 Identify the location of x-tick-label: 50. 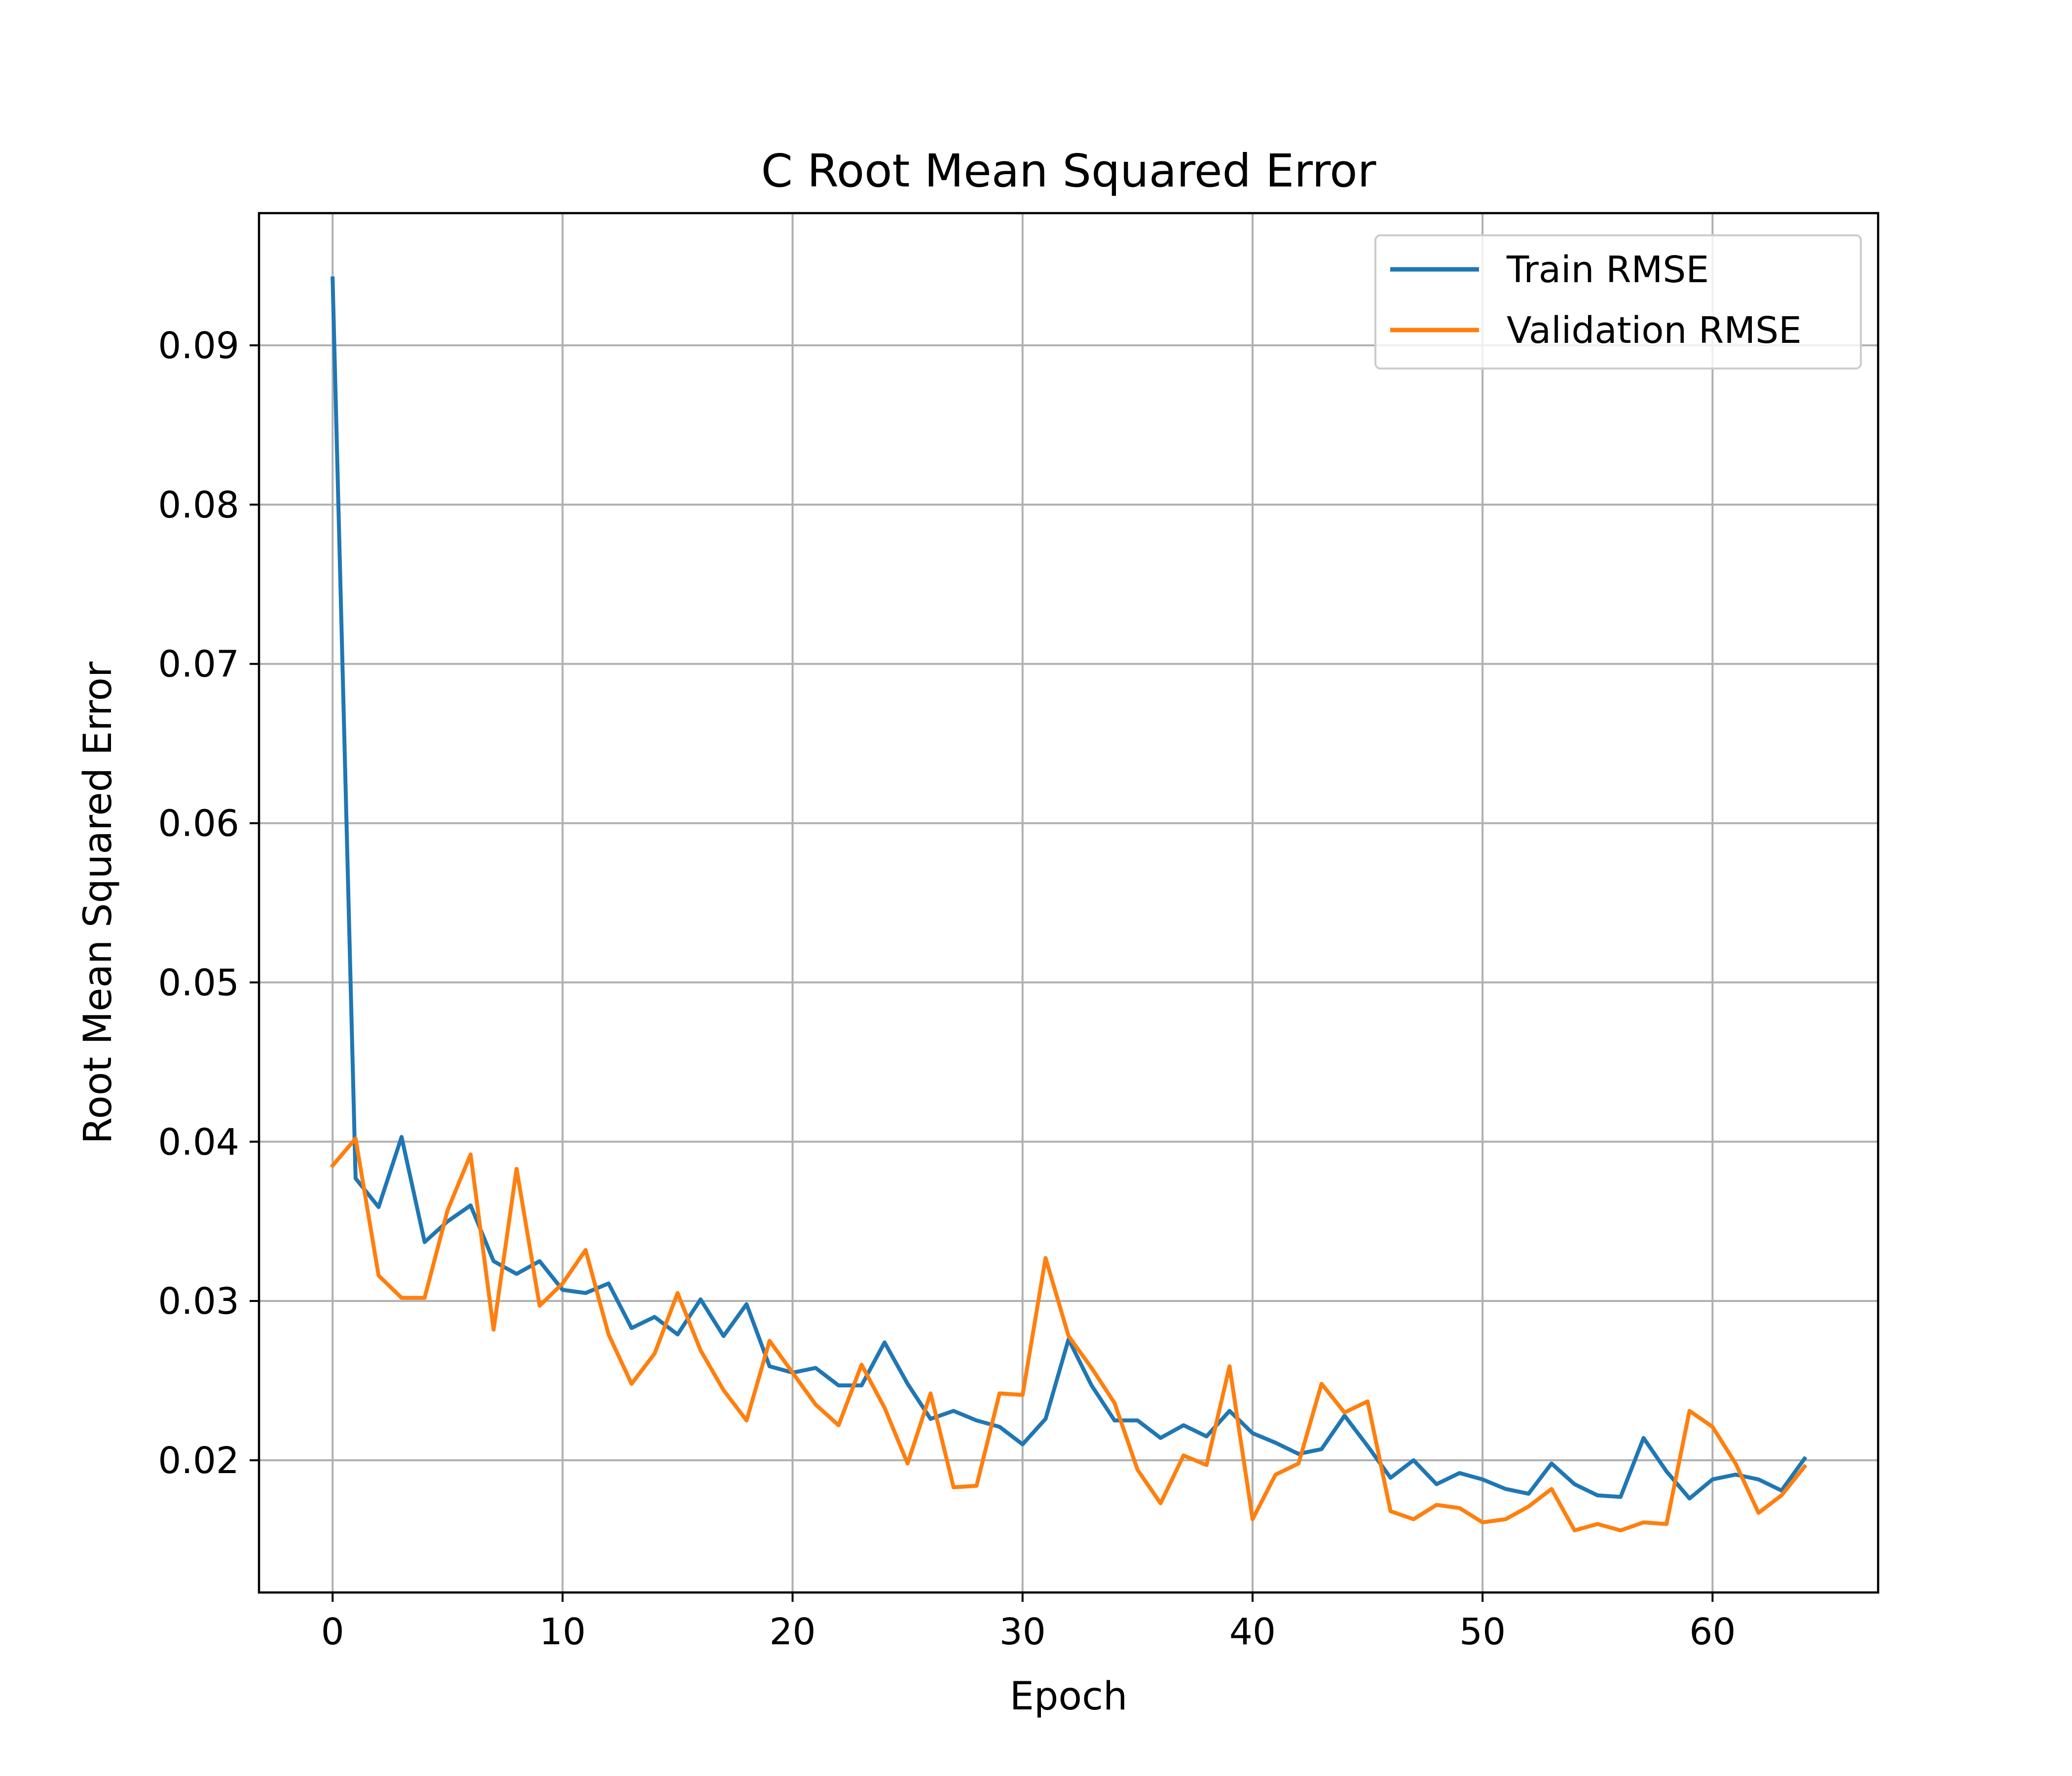
(1483, 1632).